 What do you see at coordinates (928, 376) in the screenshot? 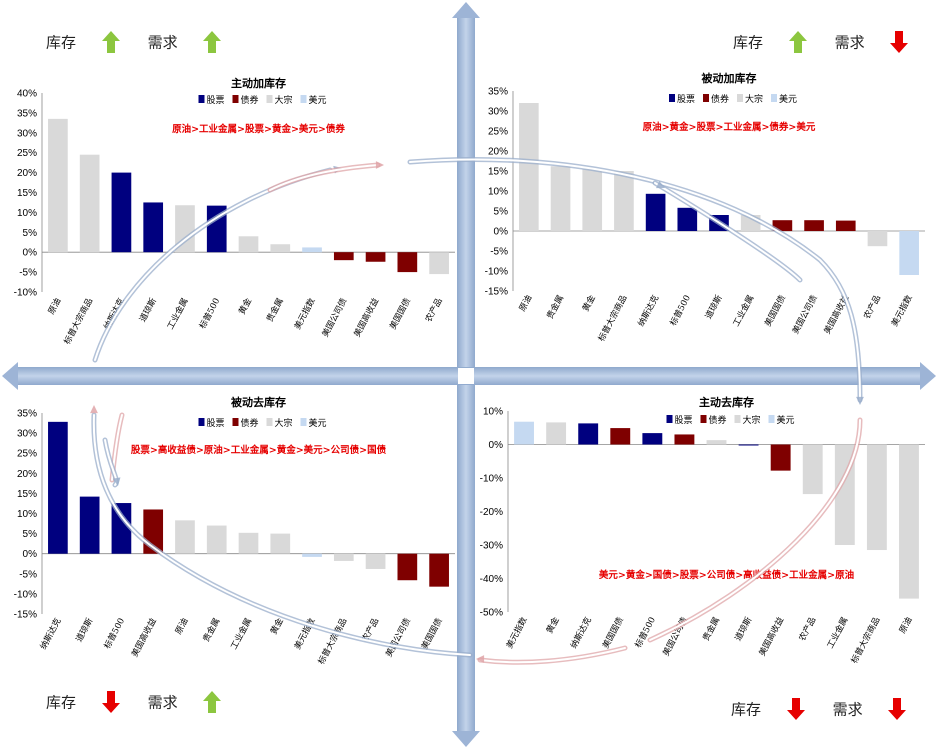
I see `horizontal-axis-right-arrowhead` at bounding box center [928, 376].